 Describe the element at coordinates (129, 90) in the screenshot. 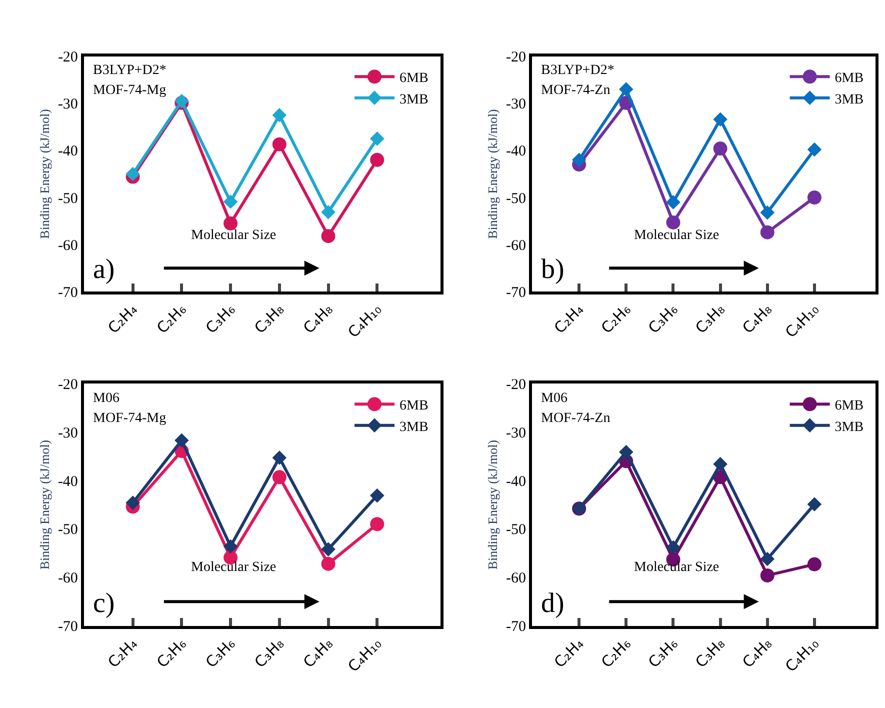

I see `annotation: MOF-74-Mg` at that location.